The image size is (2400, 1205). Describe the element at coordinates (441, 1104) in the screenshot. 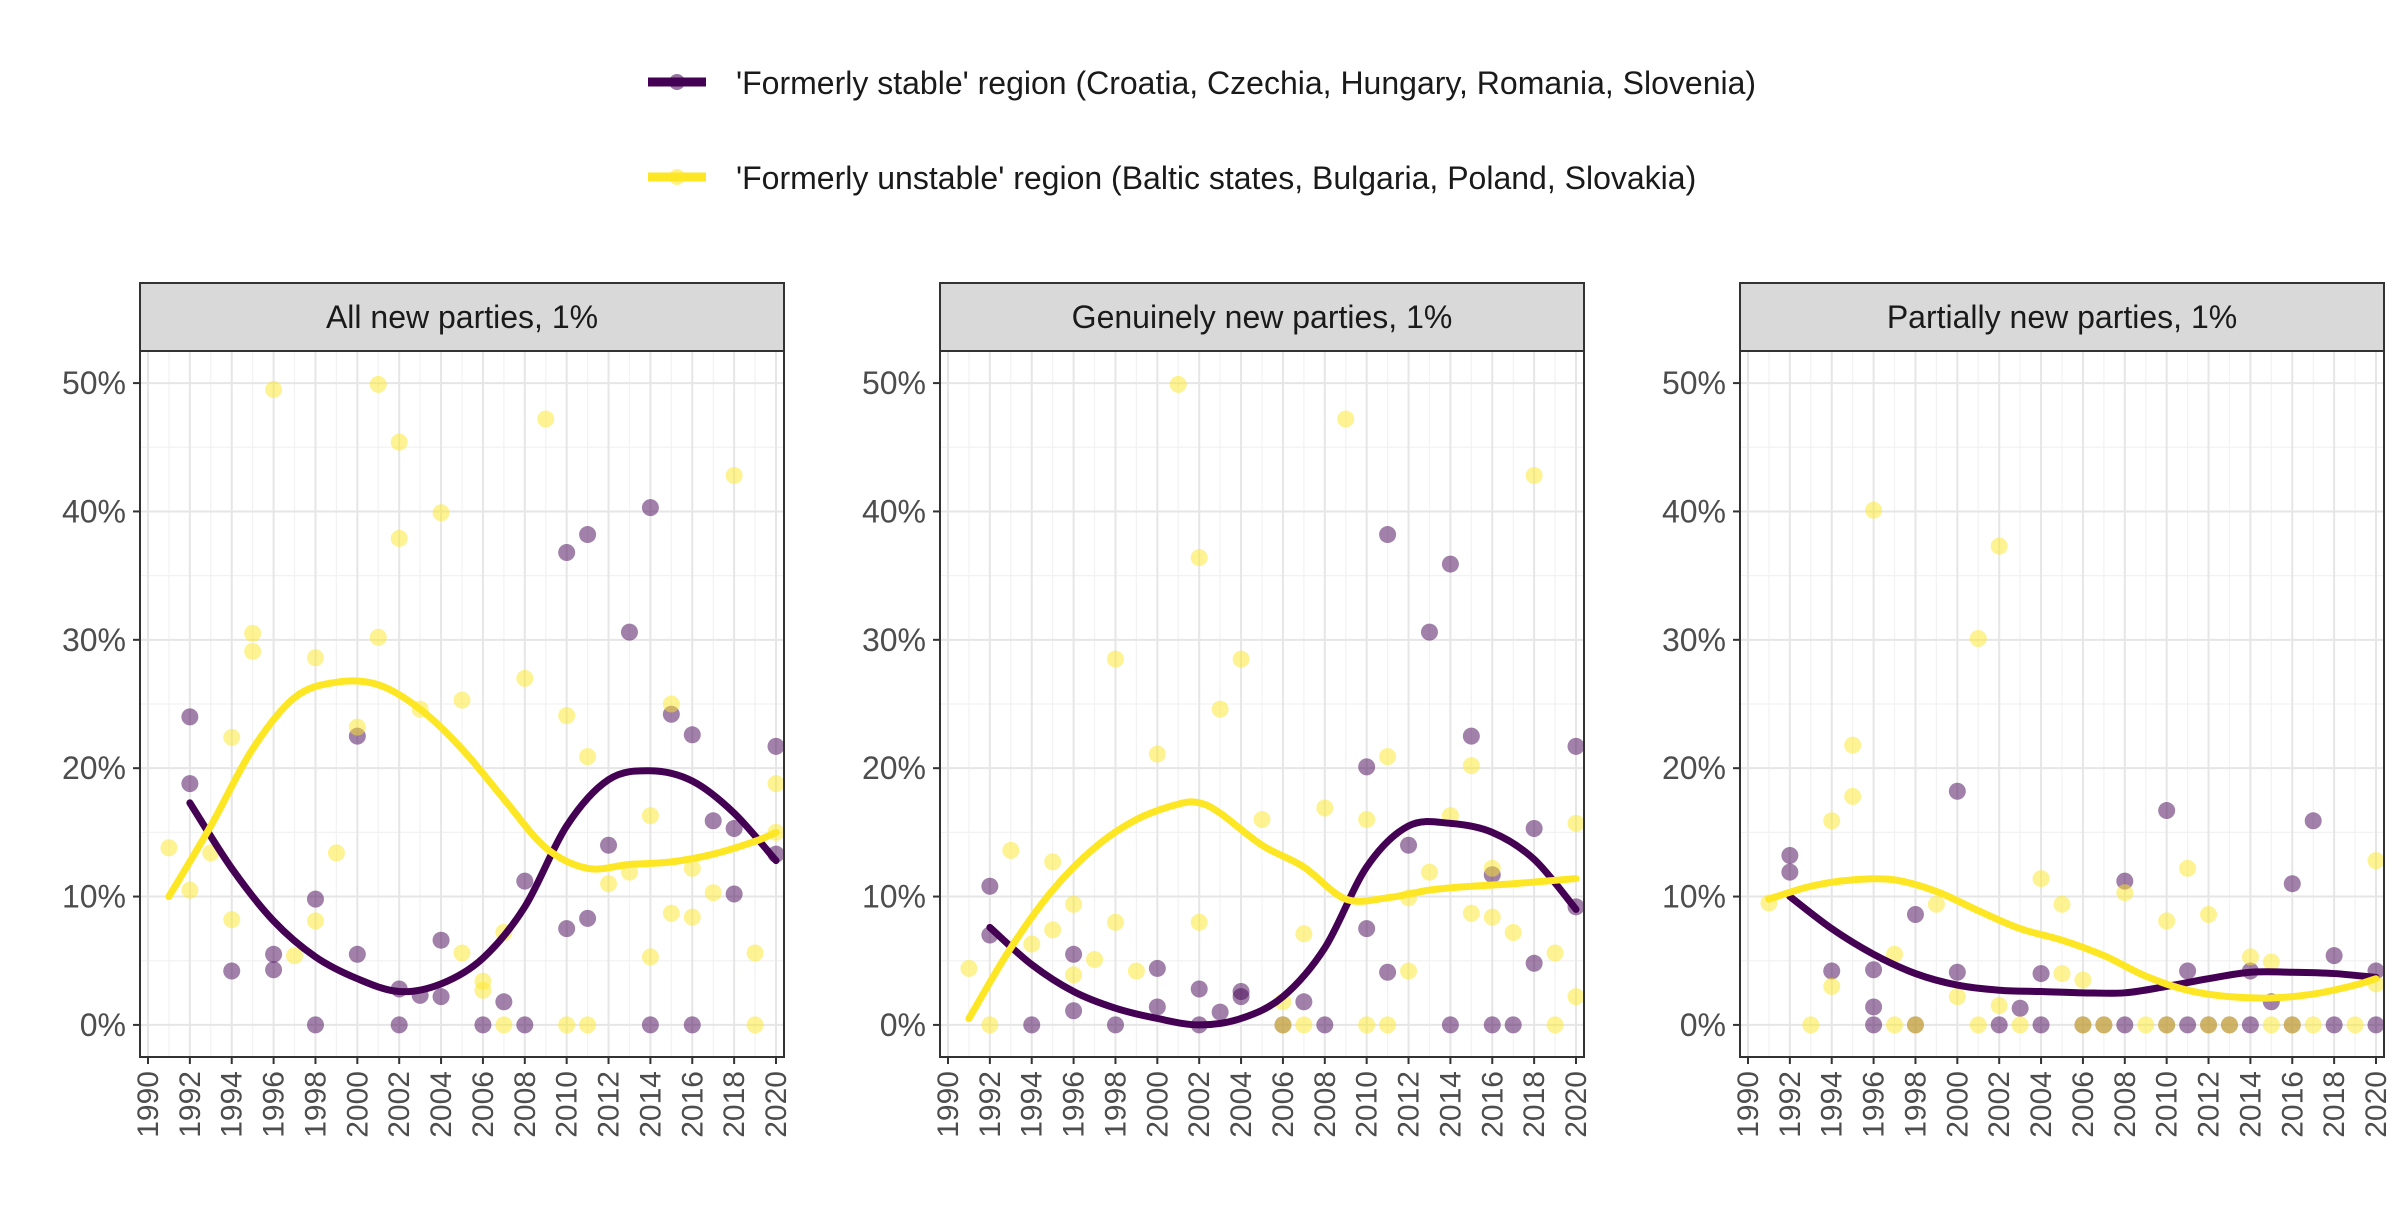

I see `x-tick-label: 2004` at that location.